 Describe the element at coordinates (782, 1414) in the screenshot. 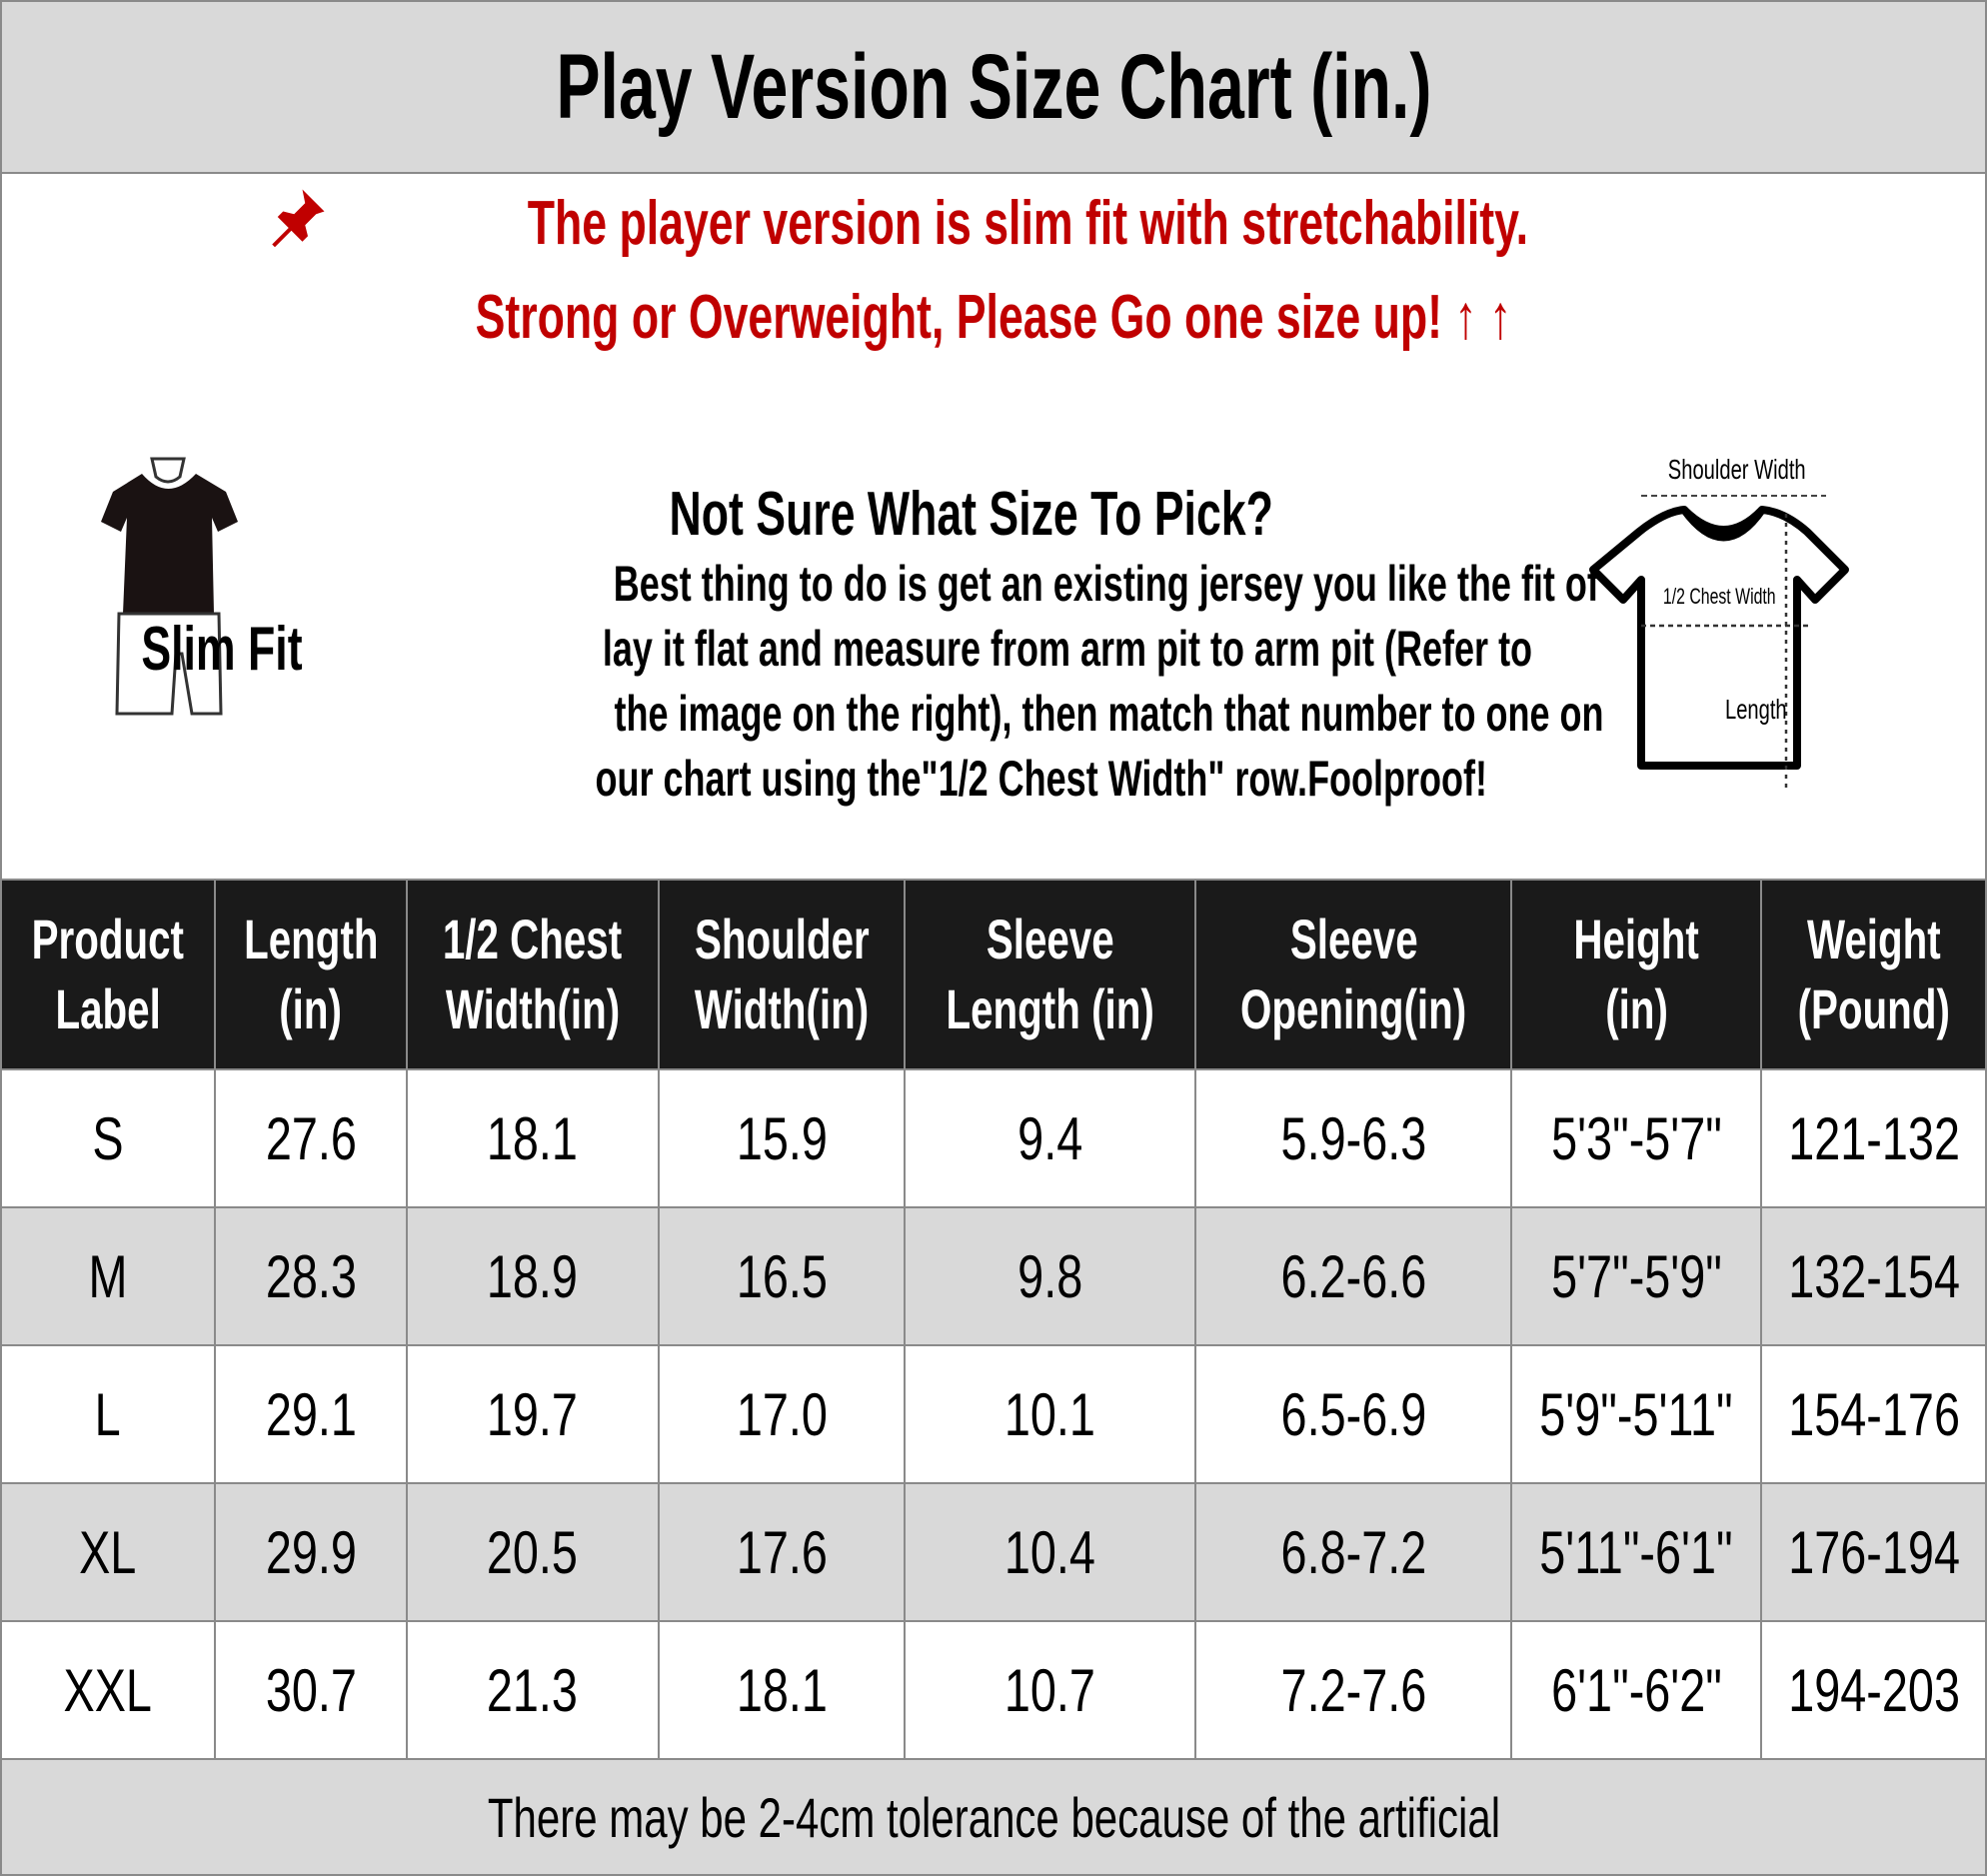

I see `table-cell: 17.0` at that location.